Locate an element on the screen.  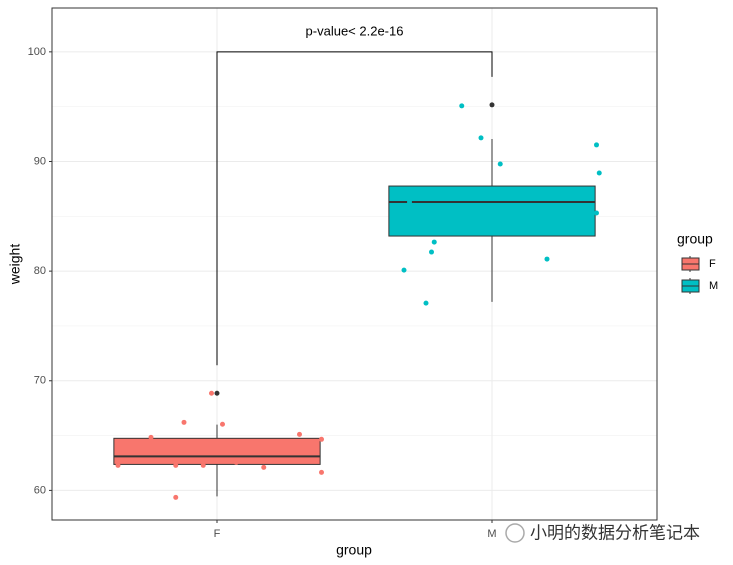
legend-title: group is located at coordinates (695, 239).